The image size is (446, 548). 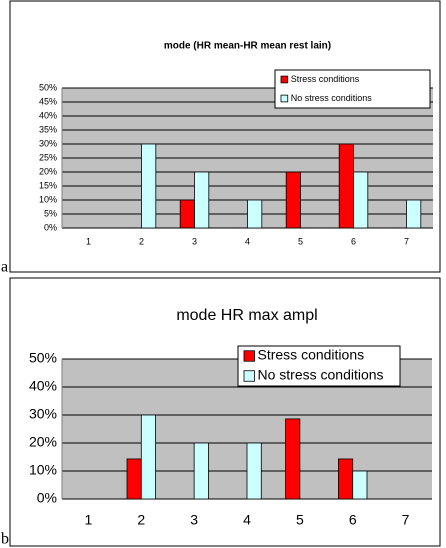 I want to click on chart-title: mode HR max ampl, so click(x=246, y=315).